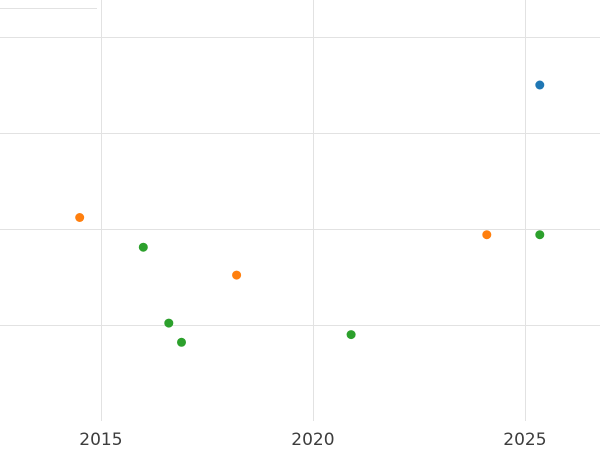 This screenshot has height=450, width=600. Describe the element at coordinates (101, 440) in the screenshot. I see `x-tick-label-2015: 2015` at that location.